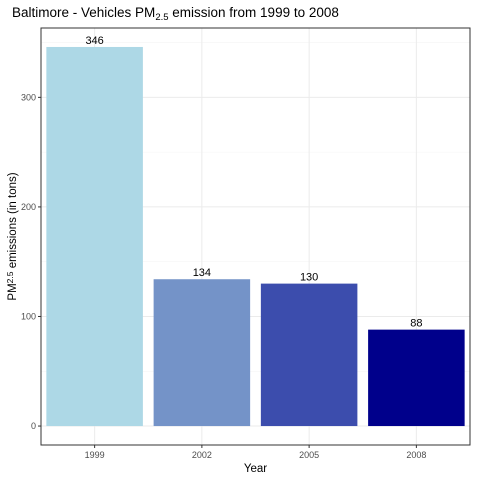 This screenshot has height=480, width=480. Describe the element at coordinates (255, 452) in the screenshot. I see `x-axis-ticks: 1999 2002 2005 2008` at that location.